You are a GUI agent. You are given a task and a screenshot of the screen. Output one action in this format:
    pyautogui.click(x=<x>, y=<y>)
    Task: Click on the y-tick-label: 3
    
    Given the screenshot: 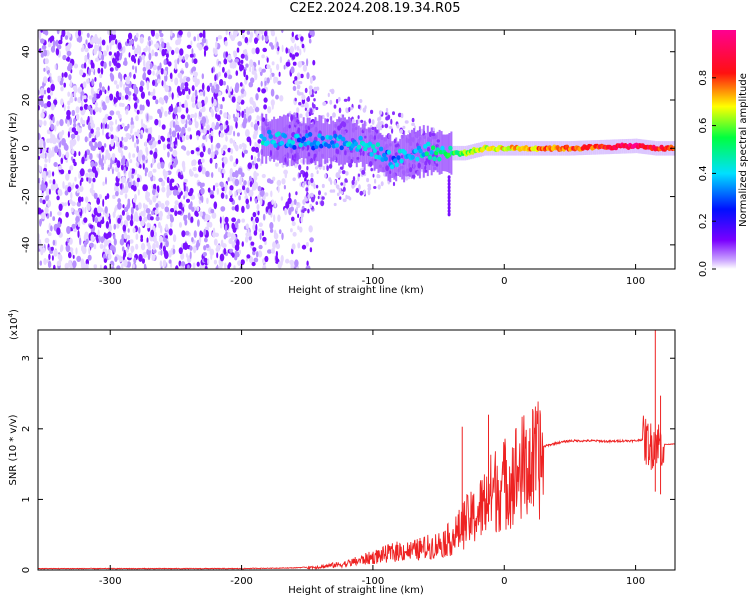 What is the action you would take?
    pyautogui.click(x=26, y=358)
    